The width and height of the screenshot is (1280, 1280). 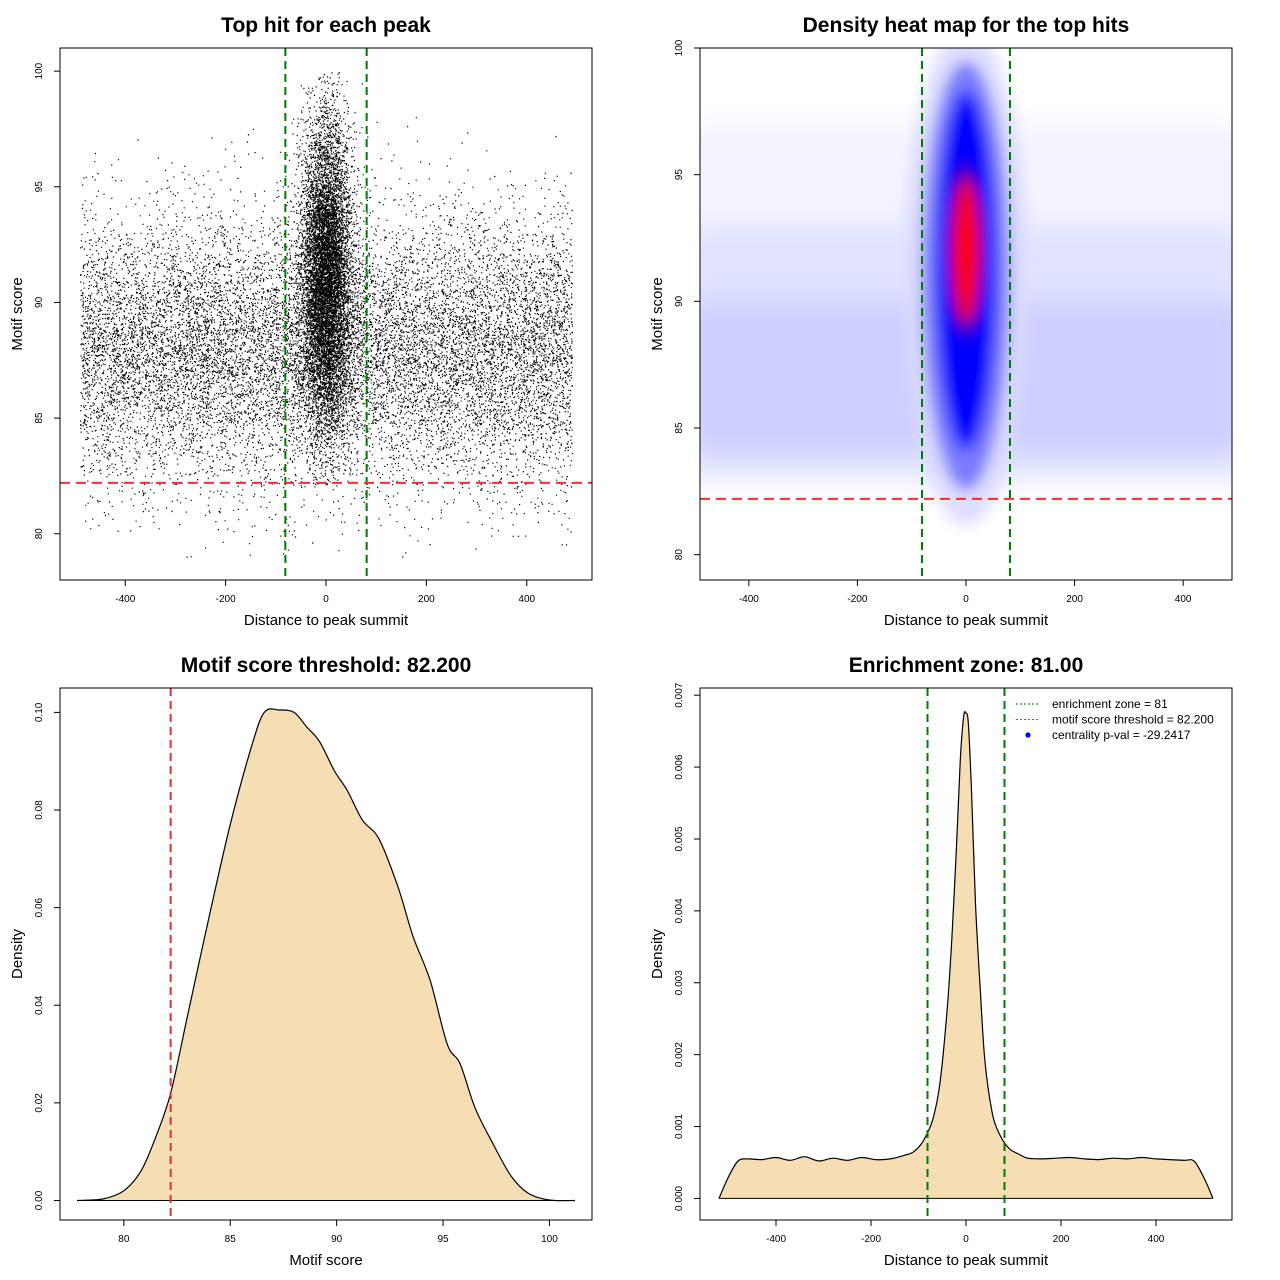 What do you see at coordinates (966, 665) in the screenshot?
I see `chart-title: Enrichment zone: 81.00` at bounding box center [966, 665].